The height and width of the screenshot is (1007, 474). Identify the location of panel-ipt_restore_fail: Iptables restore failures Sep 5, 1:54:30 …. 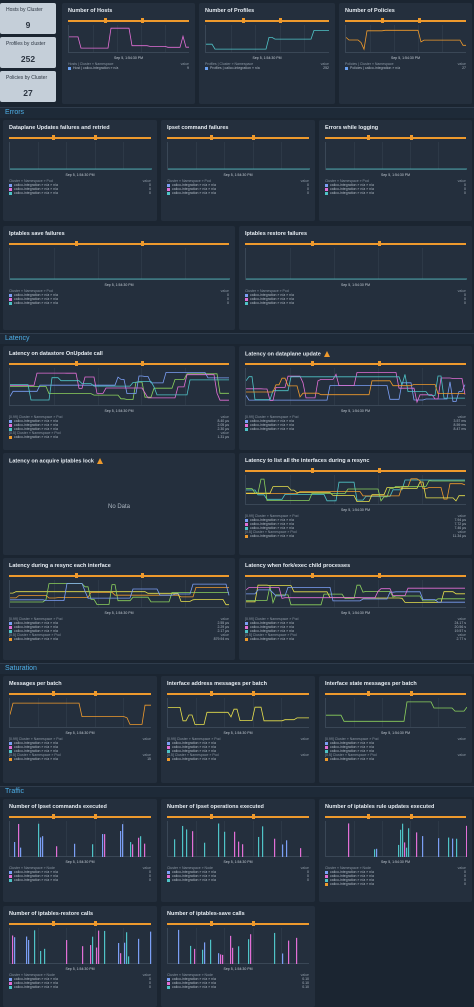
(355, 278).